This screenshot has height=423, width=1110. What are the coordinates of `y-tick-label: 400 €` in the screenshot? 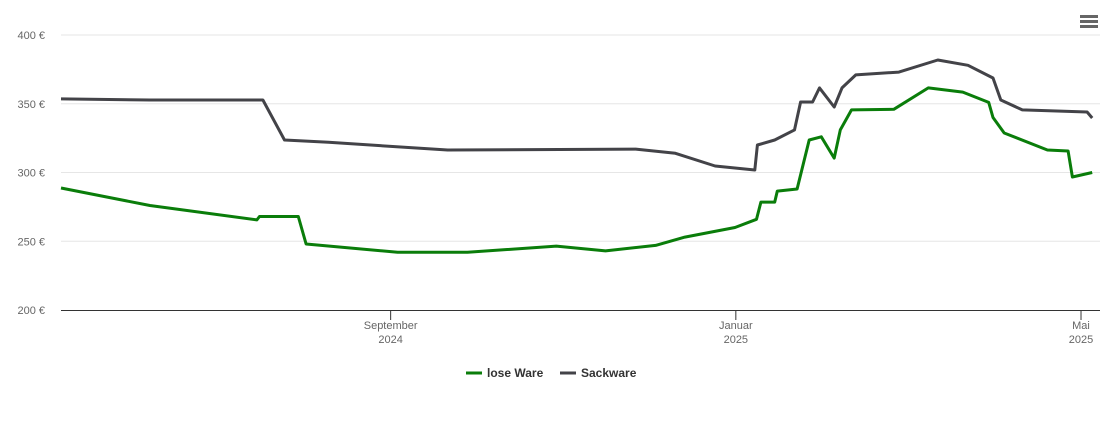 It's located at (31, 36).